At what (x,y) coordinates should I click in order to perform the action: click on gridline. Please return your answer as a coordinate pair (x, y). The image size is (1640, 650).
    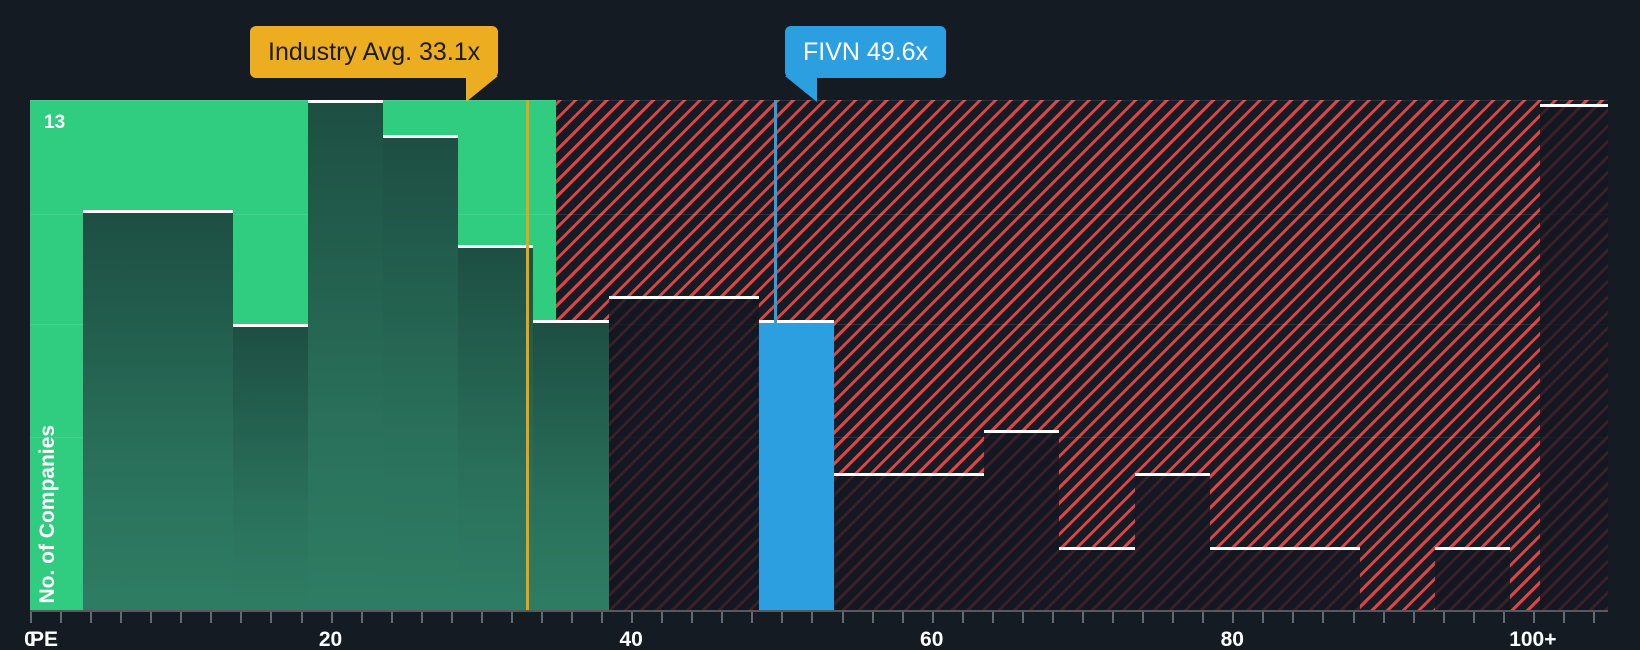
    Looking at the image, I should click on (819, 214).